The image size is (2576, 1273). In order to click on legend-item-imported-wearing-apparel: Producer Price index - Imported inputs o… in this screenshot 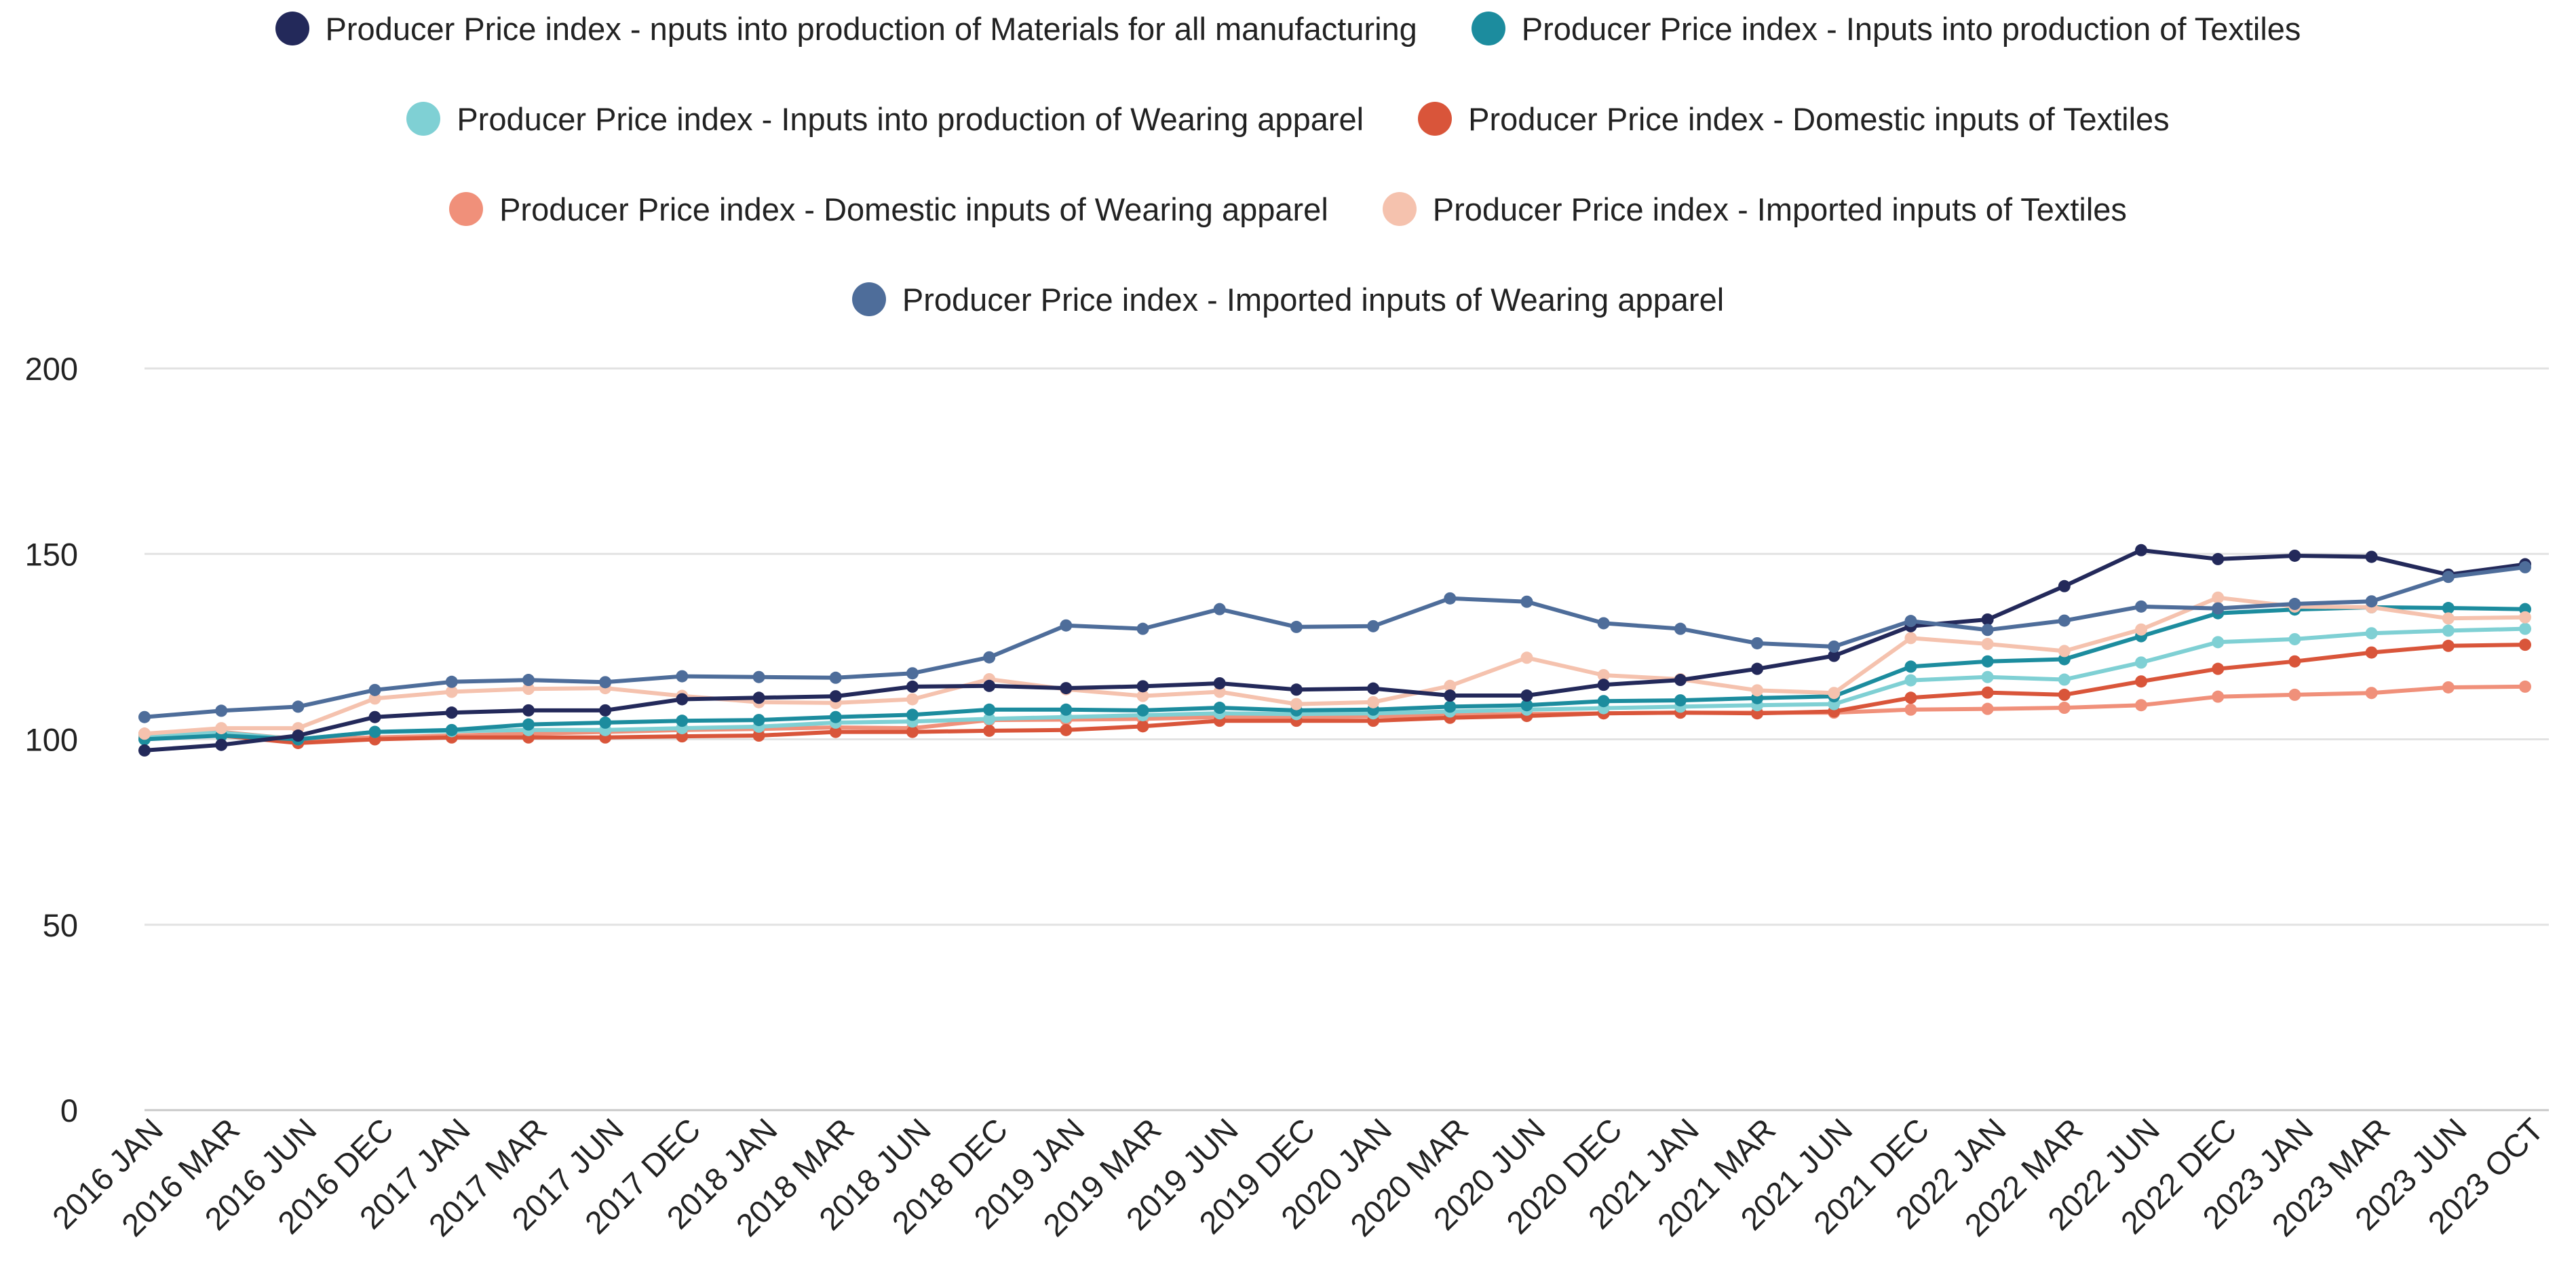, I will do `click(1287, 299)`.